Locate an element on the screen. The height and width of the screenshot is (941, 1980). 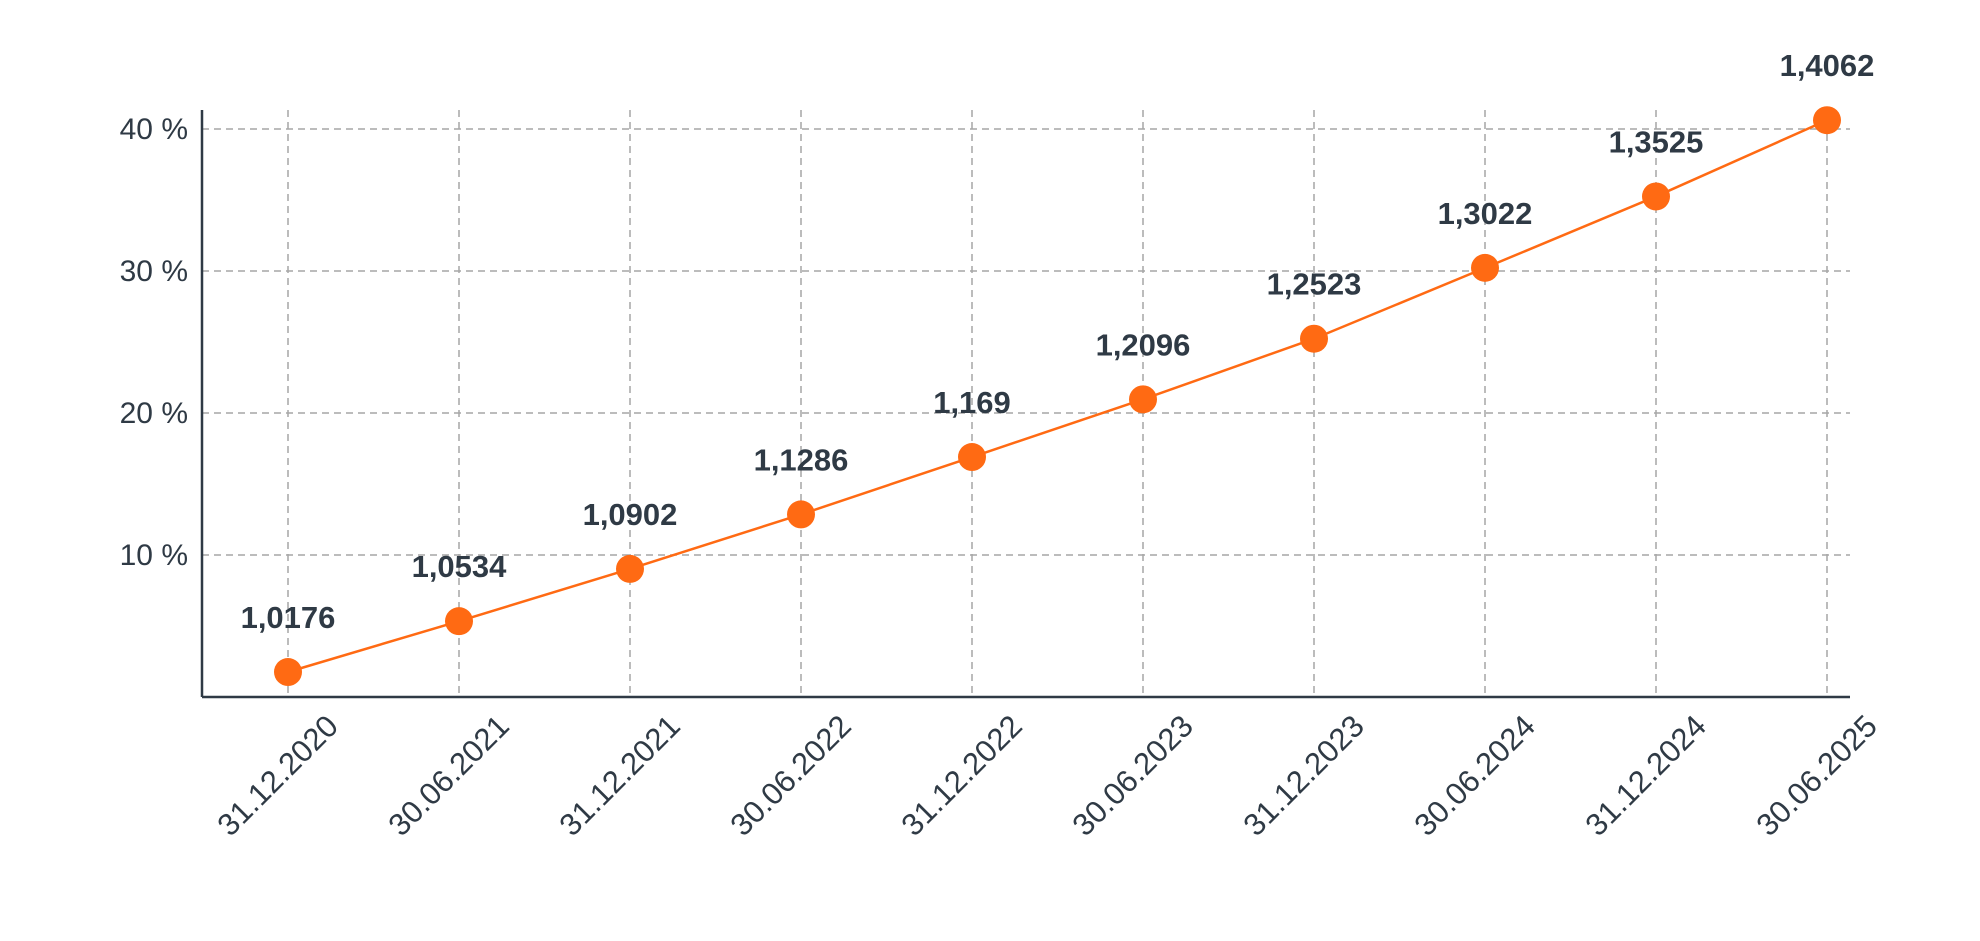
data-label: 1,4062 is located at coordinates (1827, 65).